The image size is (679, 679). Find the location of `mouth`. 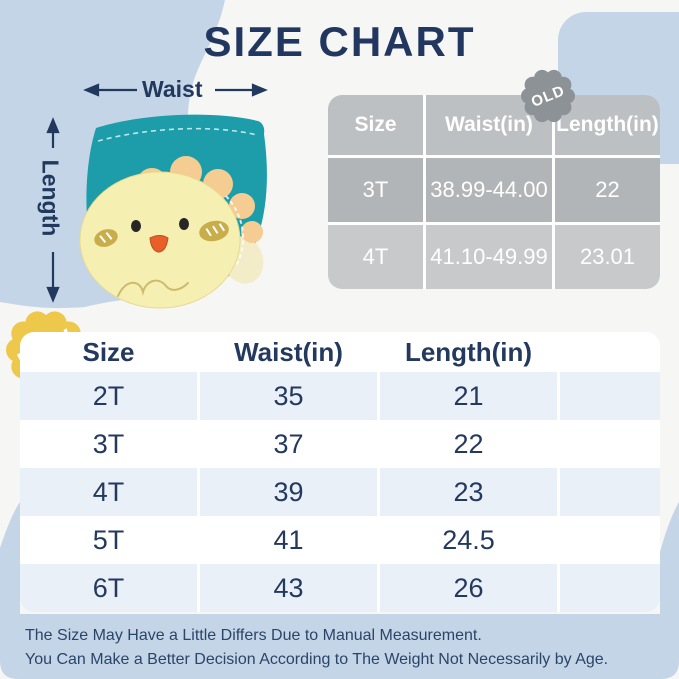

mouth is located at coordinates (159, 244).